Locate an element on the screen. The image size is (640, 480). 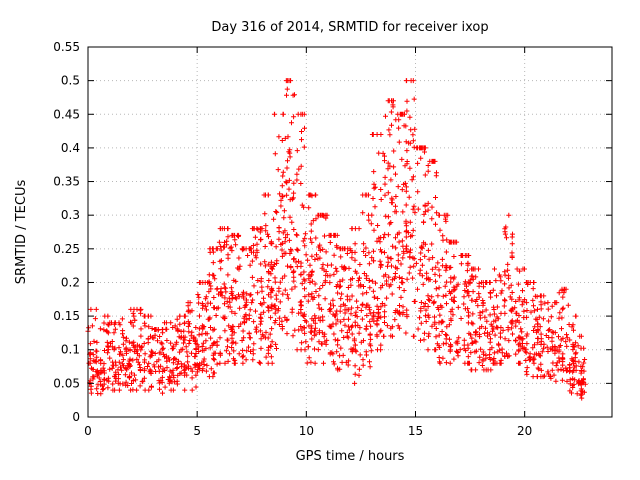
y-tick-label: 0.25 is located at coordinates (66, 249).